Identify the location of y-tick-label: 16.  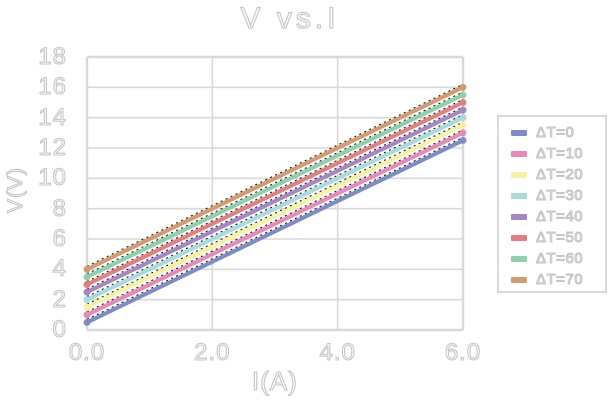
(52, 87).